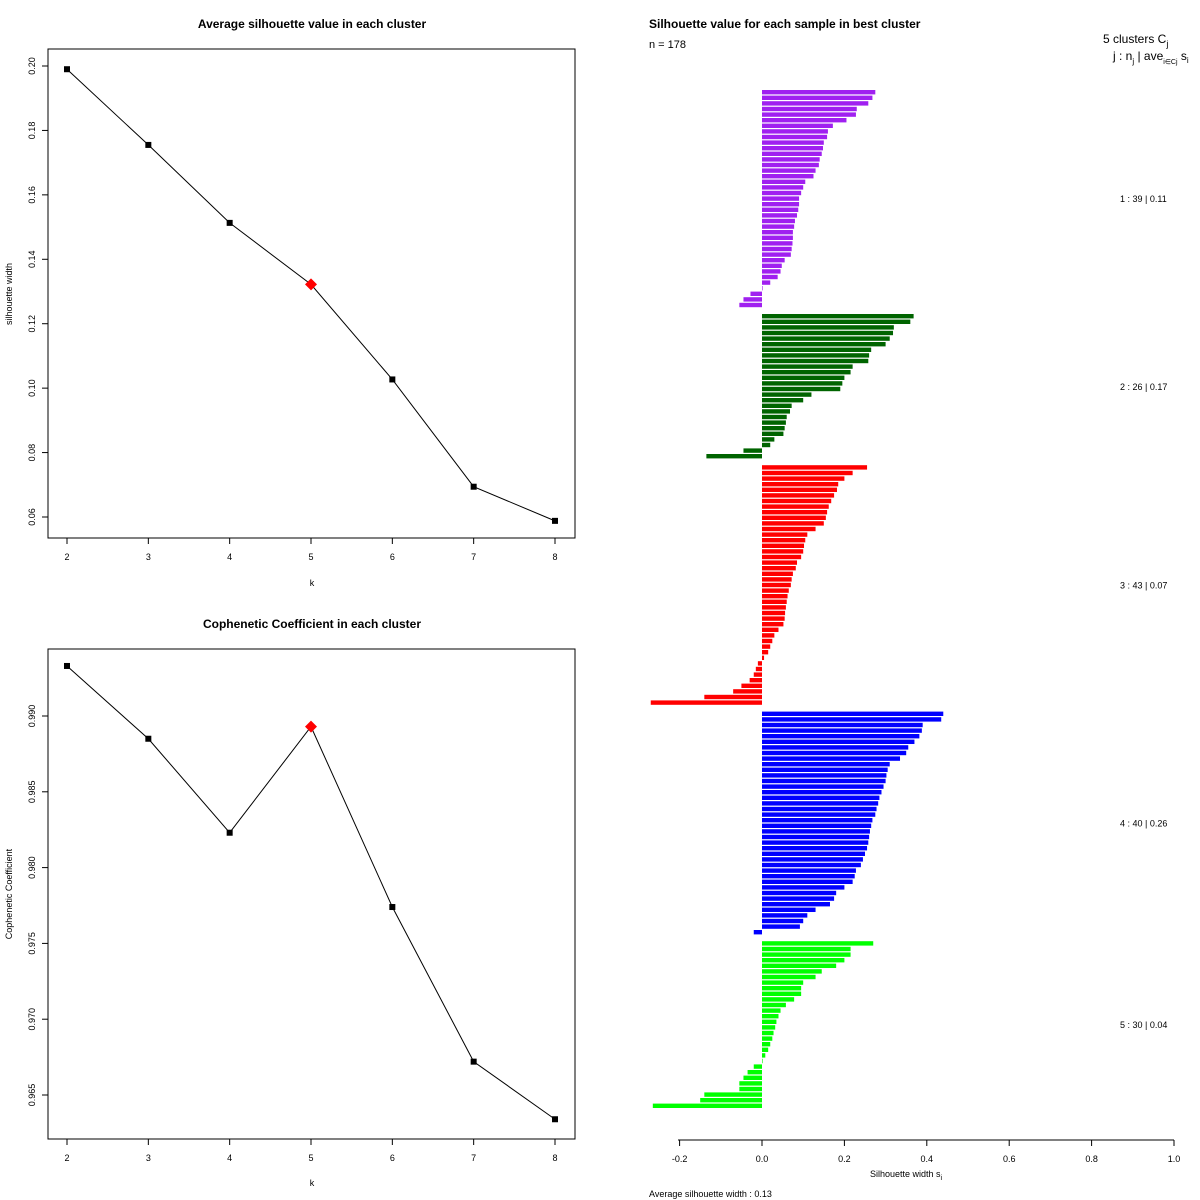 The width and height of the screenshot is (1200, 1200). What do you see at coordinates (554, 1158) in the screenshot?
I see `cophenetic-xtick-label: 8` at bounding box center [554, 1158].